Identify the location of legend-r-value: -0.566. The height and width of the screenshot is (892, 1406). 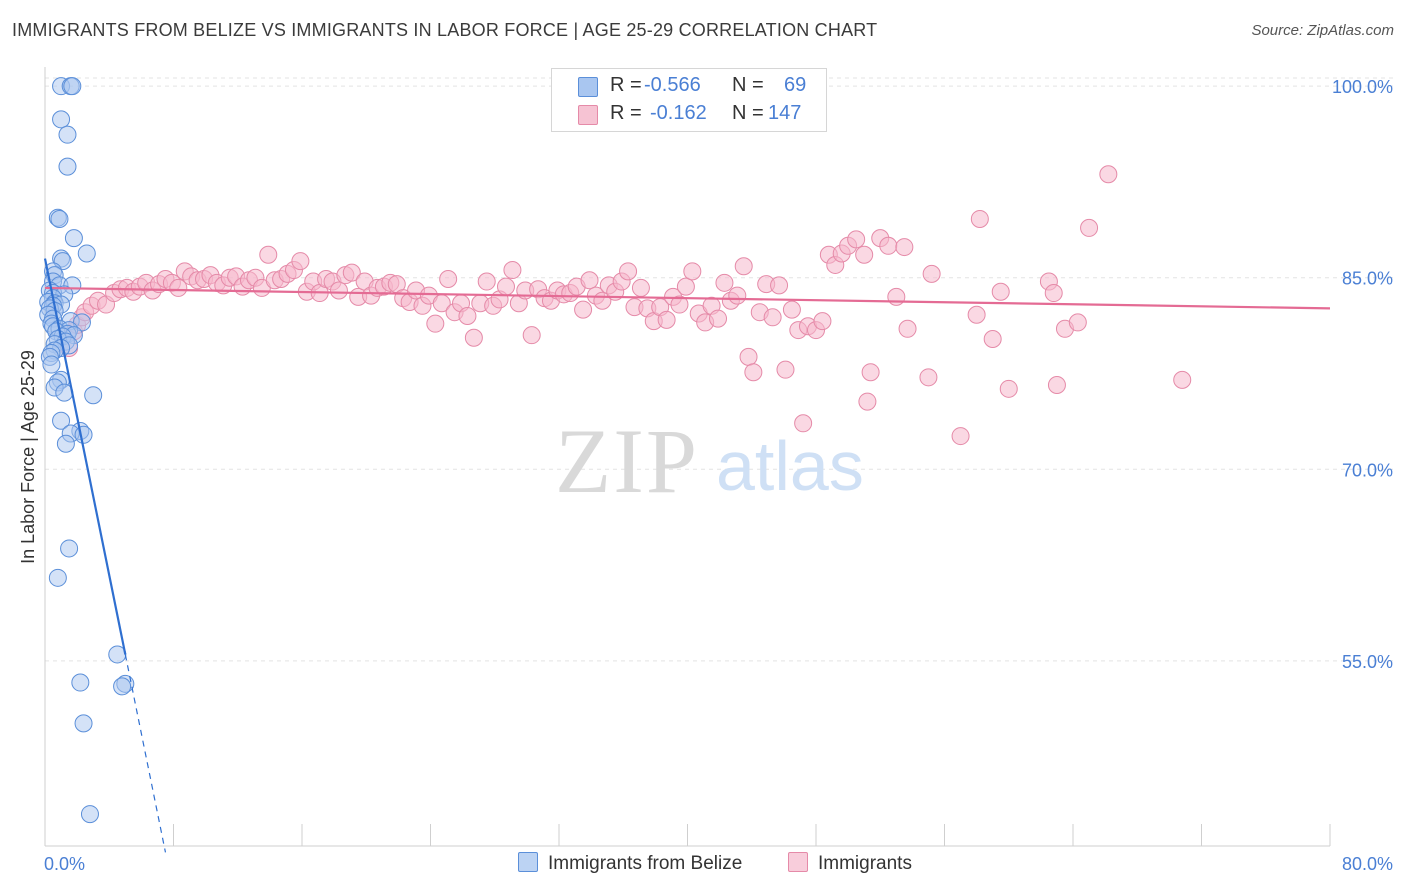
(672, 85).